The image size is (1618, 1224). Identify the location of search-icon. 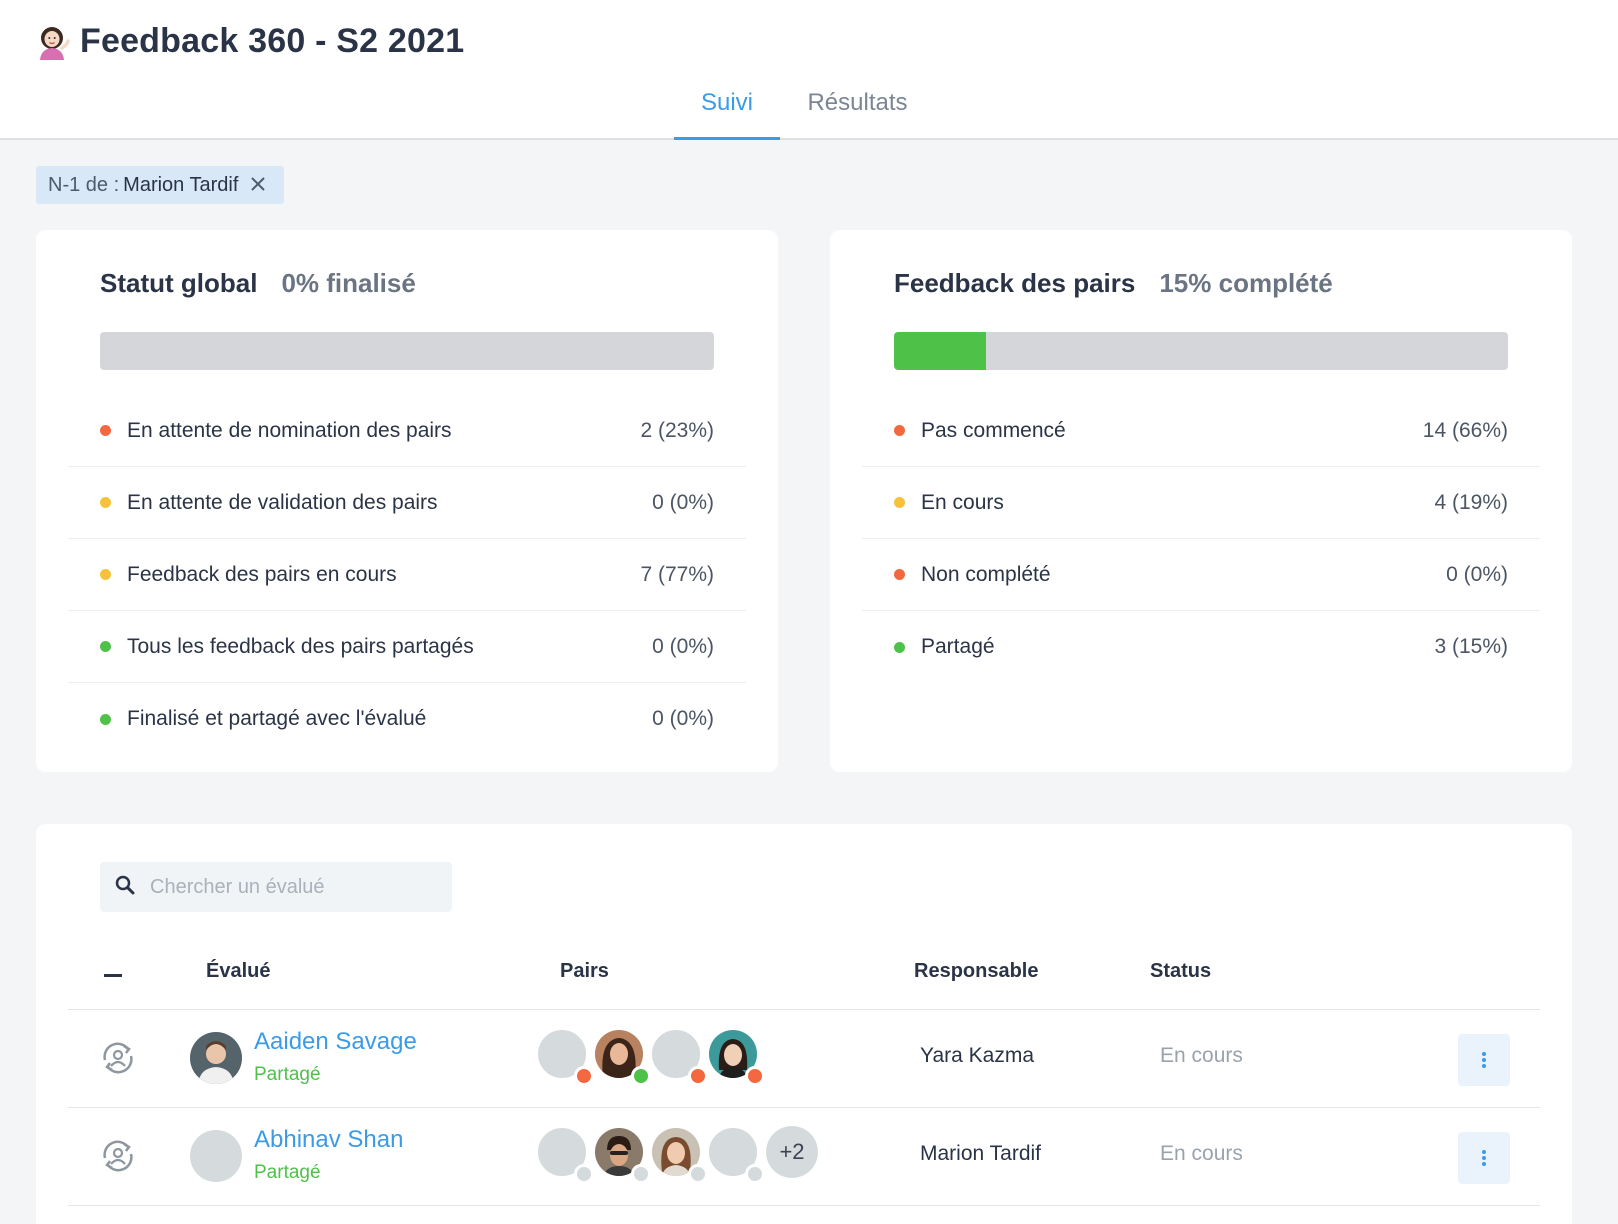
(125, 887).